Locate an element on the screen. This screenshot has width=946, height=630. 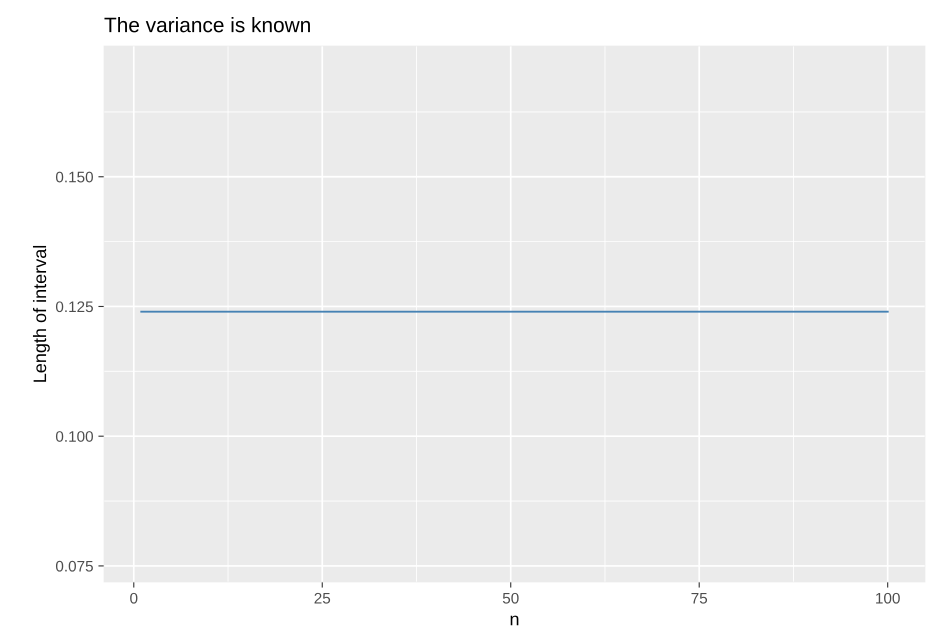
y-tick-label: 0.075 is located at coordinates (74, 566).